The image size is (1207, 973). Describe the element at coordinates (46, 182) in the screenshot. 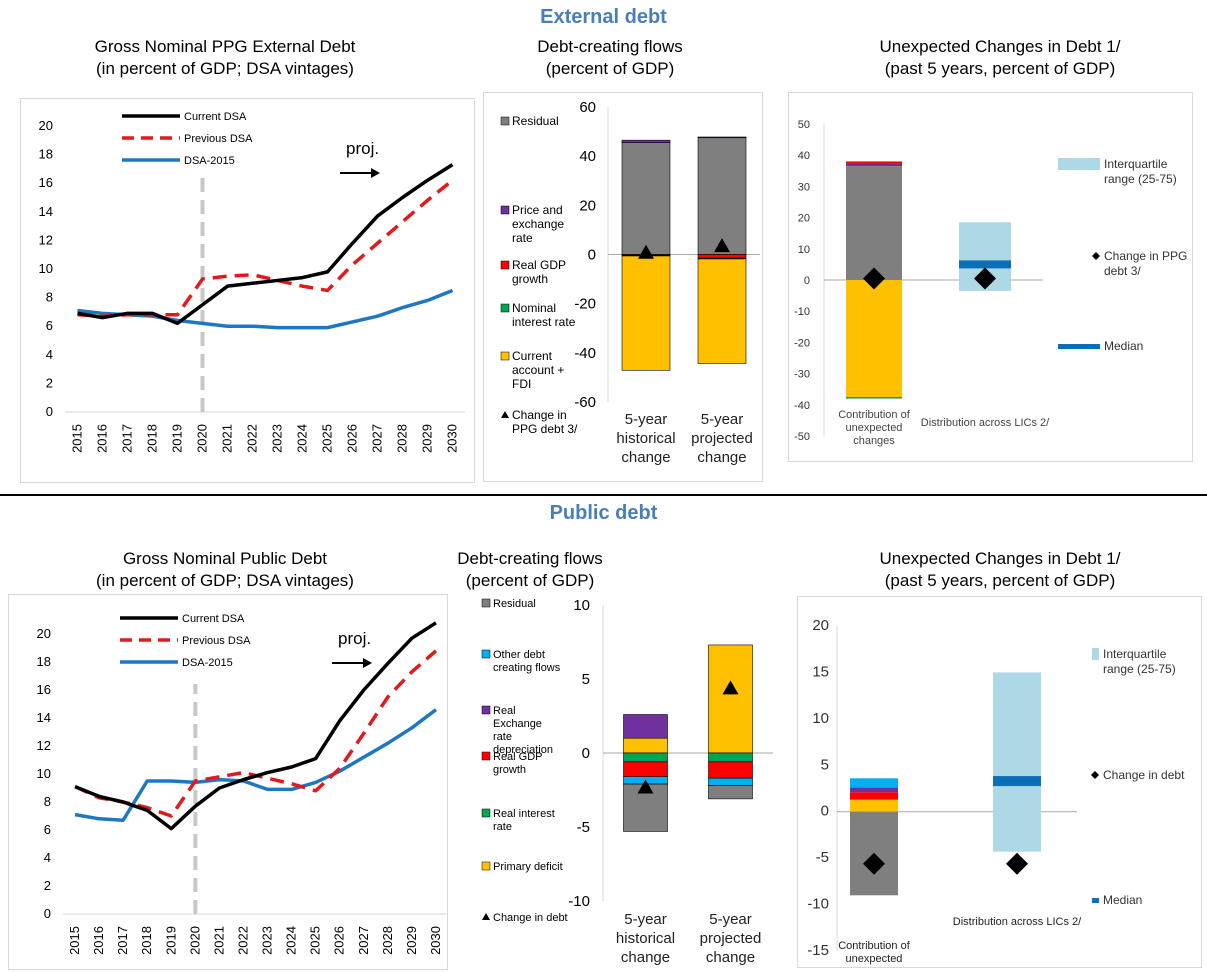

I see `y-tick-label: 16` at that location.